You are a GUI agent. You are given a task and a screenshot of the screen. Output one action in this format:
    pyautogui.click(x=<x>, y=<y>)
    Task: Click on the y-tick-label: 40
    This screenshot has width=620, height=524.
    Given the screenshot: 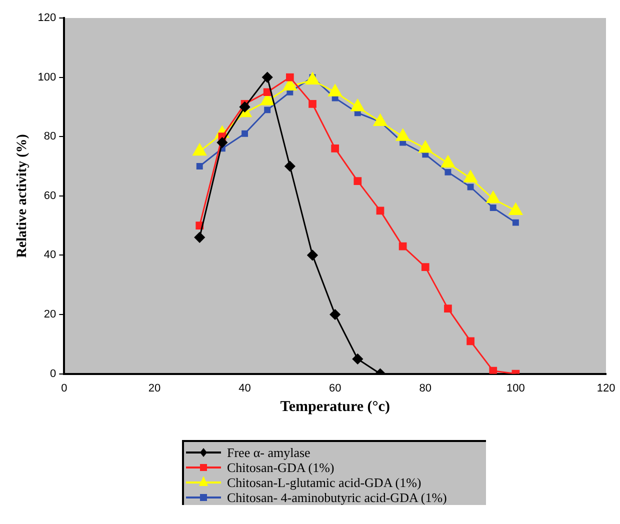 What is the action you would take?
    pyautogui.click(x=50, y=255)
    